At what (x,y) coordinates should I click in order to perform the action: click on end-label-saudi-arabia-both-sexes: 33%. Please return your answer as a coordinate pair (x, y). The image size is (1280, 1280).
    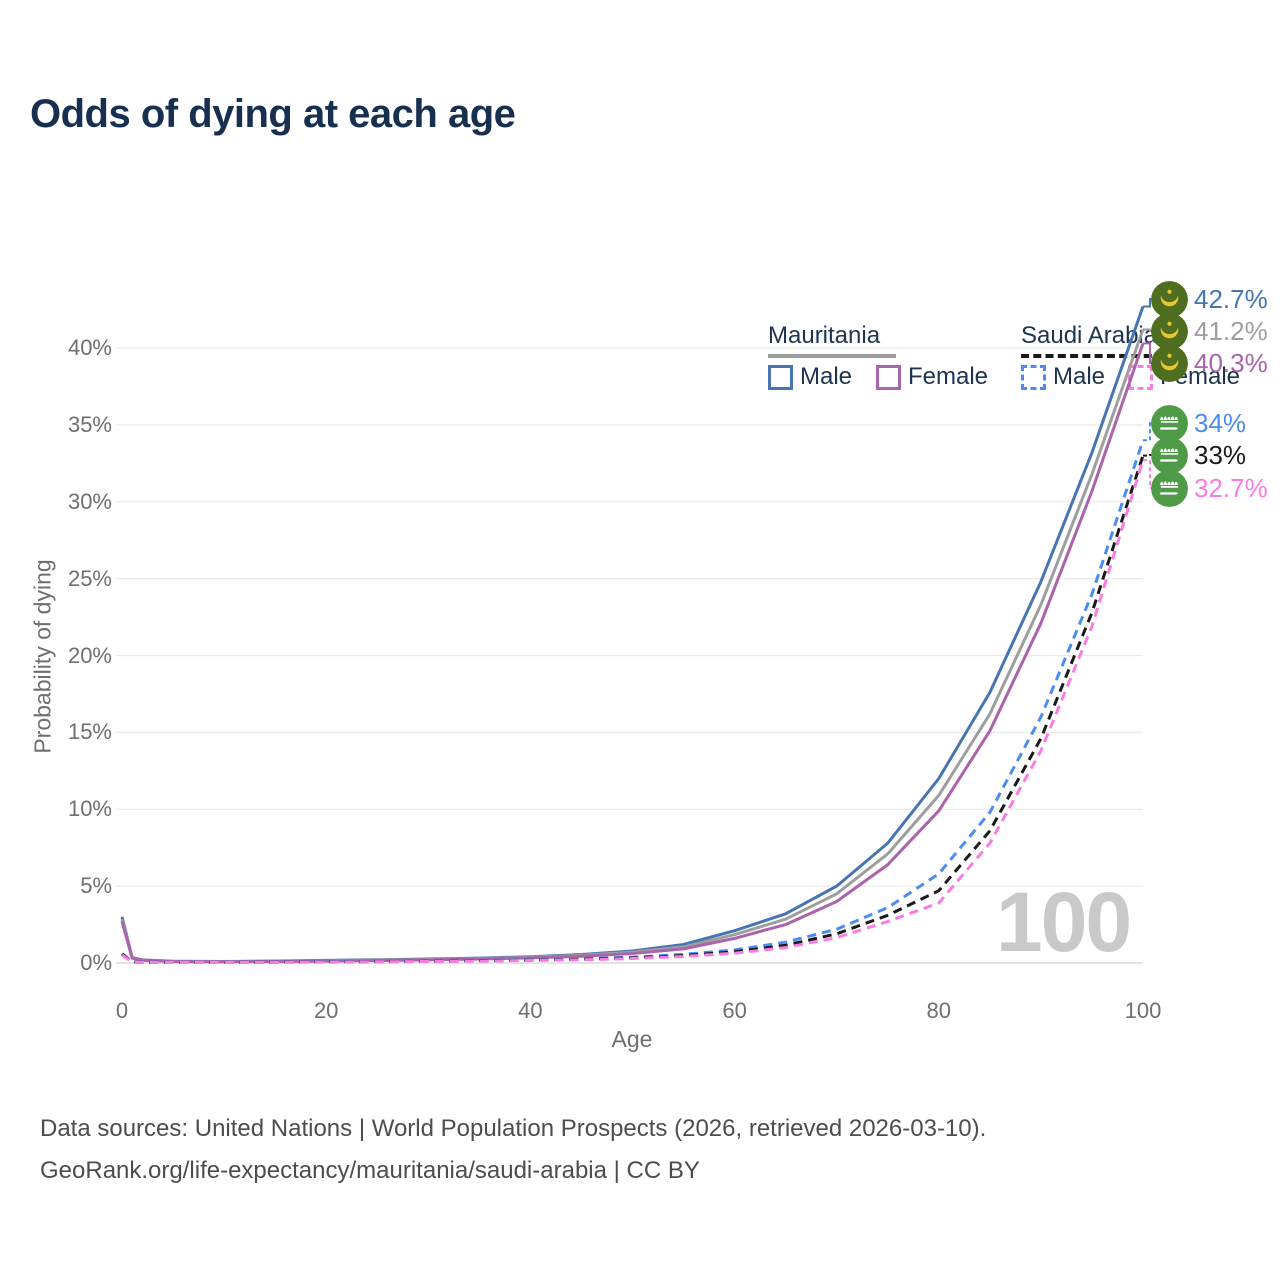
    Looking at the image, I should click on (1199, 455).